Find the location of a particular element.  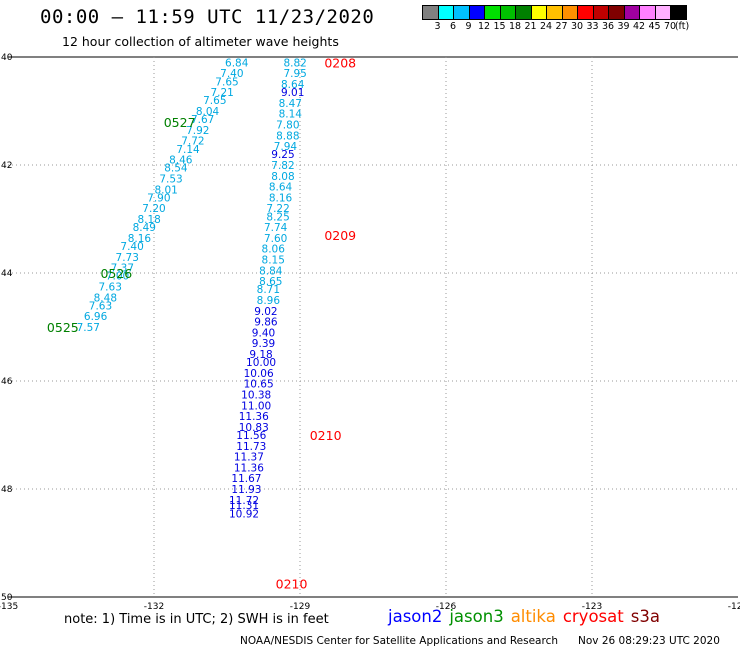

wave-height-value: 7.94 is located at coordinates (286, 147).